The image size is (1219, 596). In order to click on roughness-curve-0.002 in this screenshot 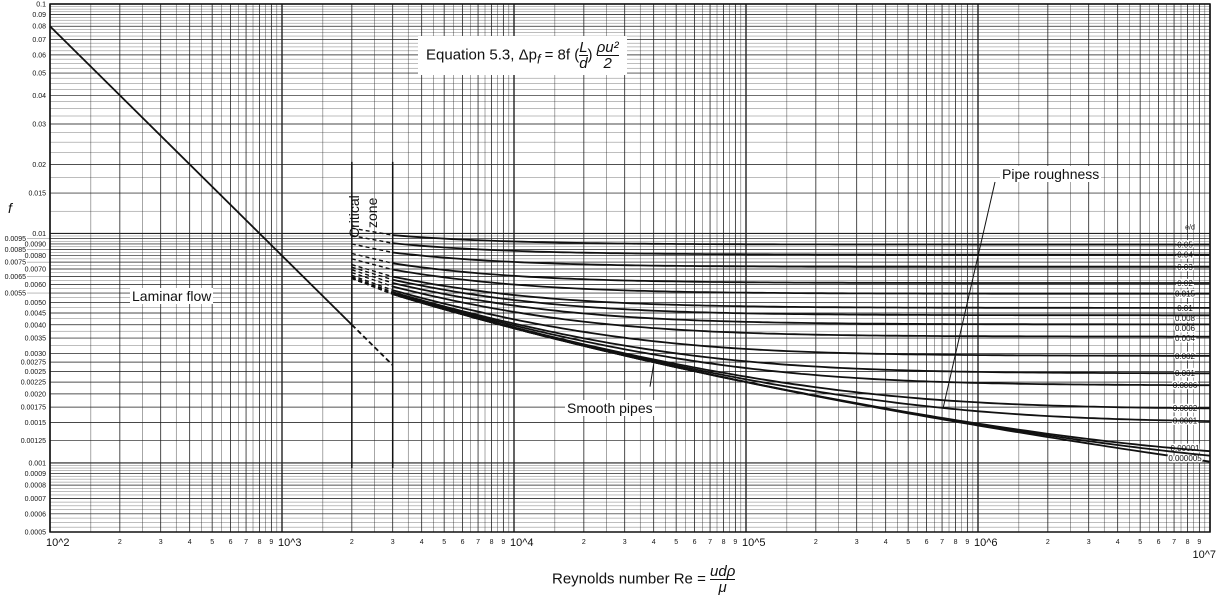, I will do `click(801, 323)`.